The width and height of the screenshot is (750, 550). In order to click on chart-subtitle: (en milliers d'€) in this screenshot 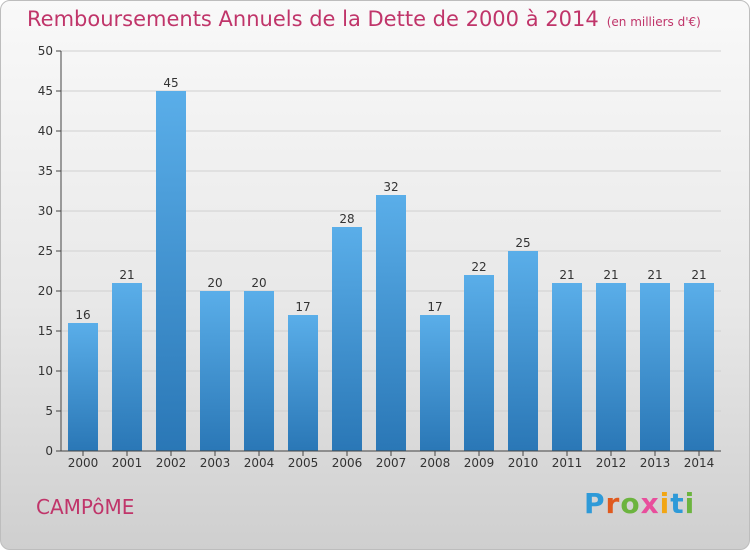, I will do `click(653, 22)`.